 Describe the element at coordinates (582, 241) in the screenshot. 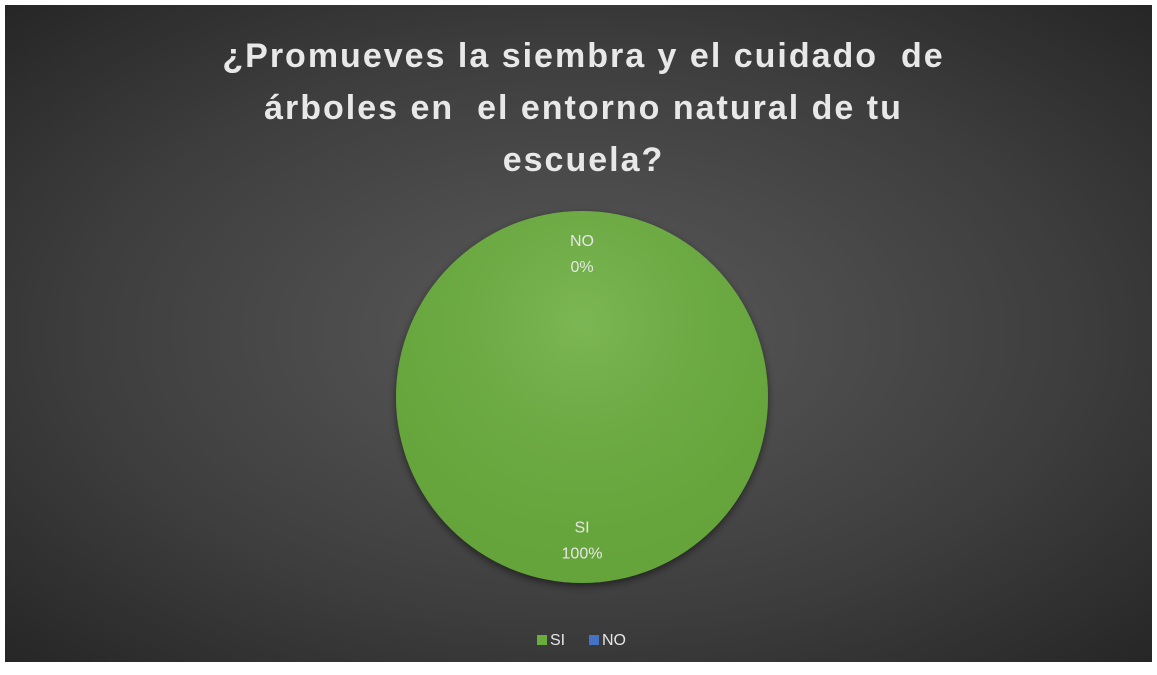

I see `slice-category-label: NO` at that location.